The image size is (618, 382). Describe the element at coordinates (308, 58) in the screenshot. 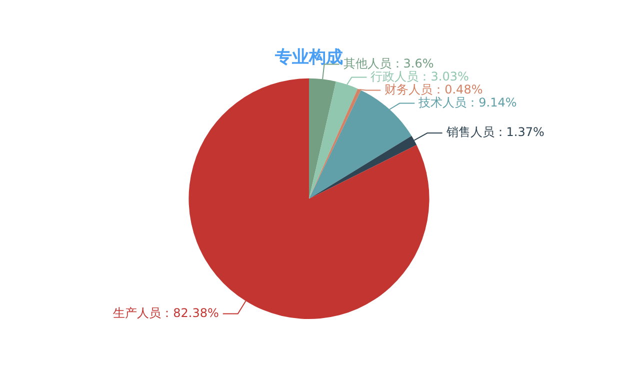

I see `chart-title: 专业构成` at that location.